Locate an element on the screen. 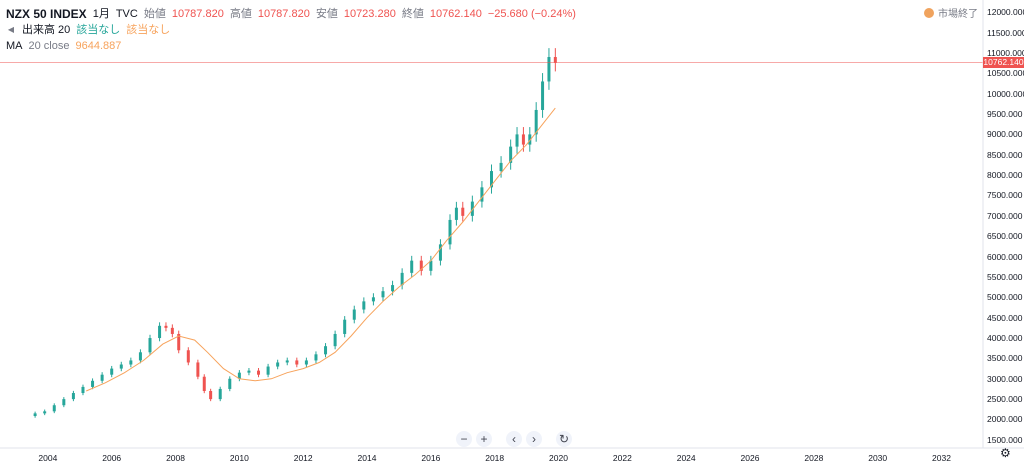 The height and width of the screenshot is (465, 1024). chart-navigation: − + ‹ › ↻ is located at coordinates (514, 439).